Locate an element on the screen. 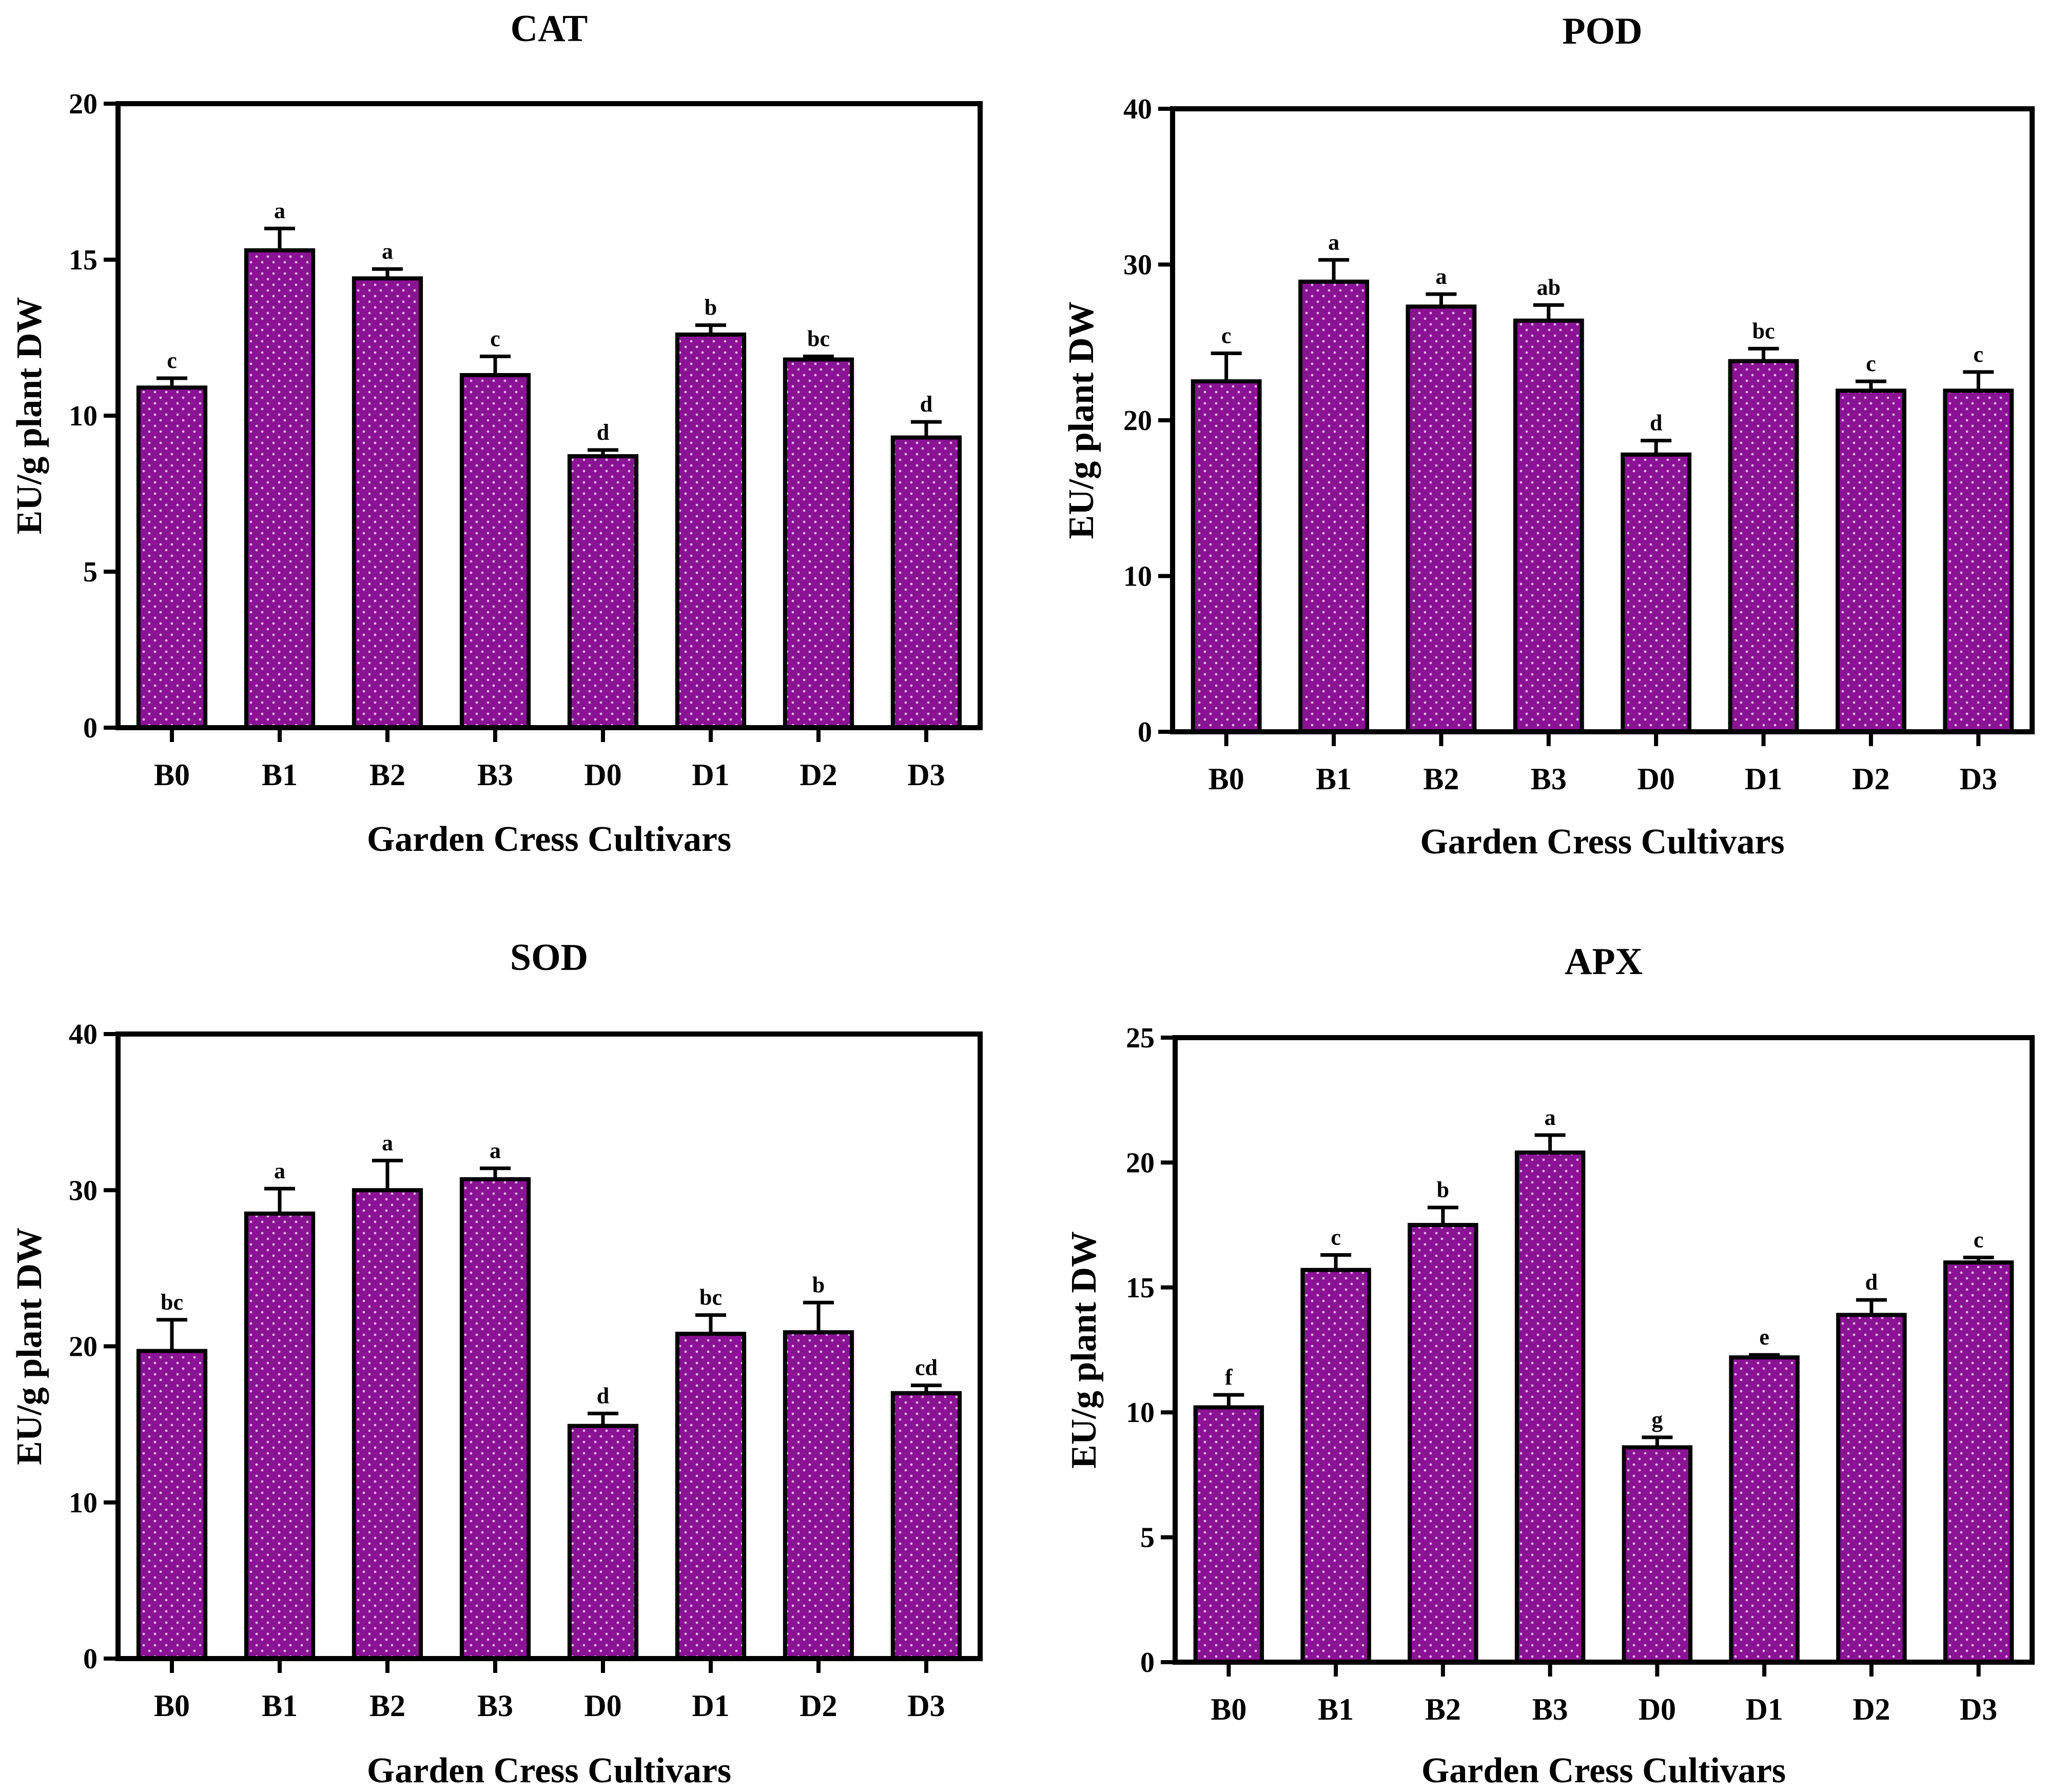 The width and height of the screenshot is (2047, 1792). significance-label: cd is located at coordinates (927, 1367).